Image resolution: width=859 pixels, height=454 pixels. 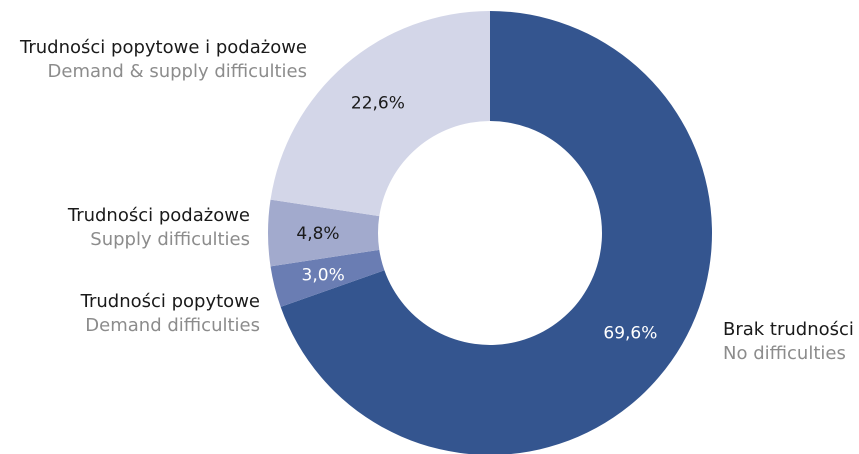 What do you see at coordinates (317, 234) in the screenshot?
I see `slice-value-label: 4,8%` at bounding box center [317, 234].